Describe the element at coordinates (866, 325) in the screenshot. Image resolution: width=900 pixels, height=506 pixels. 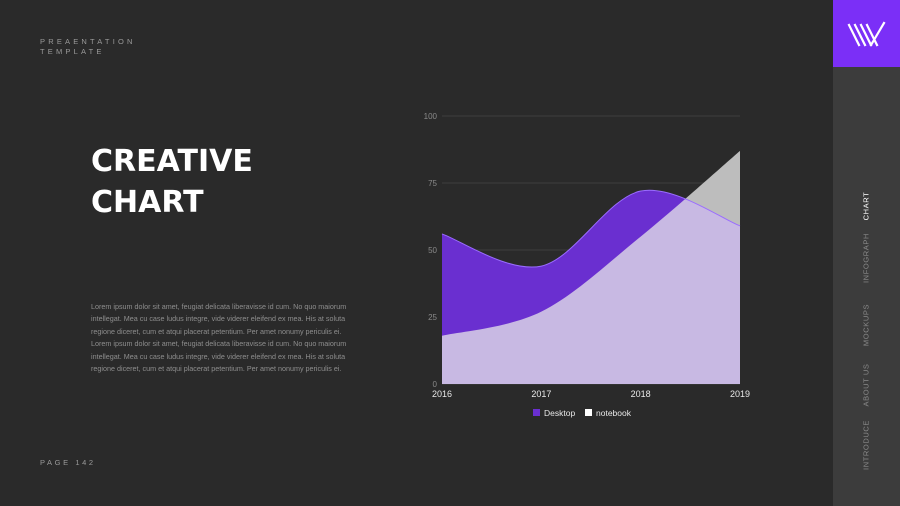
I see `nav-item-mockups: MOCKUPS` at that location.